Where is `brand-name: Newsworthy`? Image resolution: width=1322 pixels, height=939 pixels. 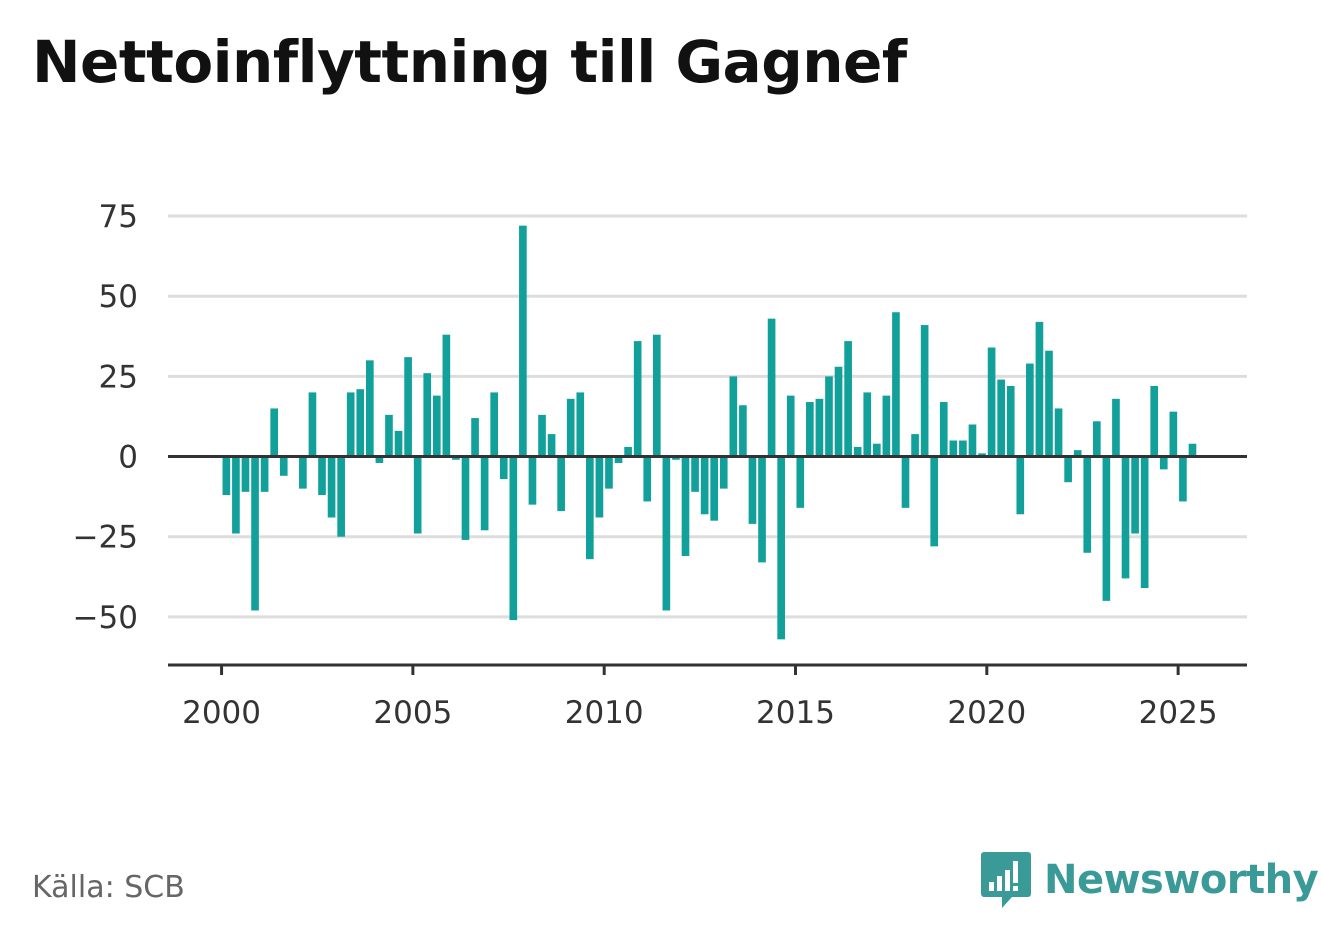
brand-name: Newsworthy is located at coordinates (1181, 880).